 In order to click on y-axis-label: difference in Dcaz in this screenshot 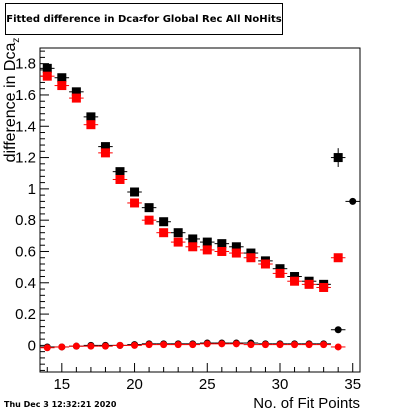, I will do `click(12, 100)`.